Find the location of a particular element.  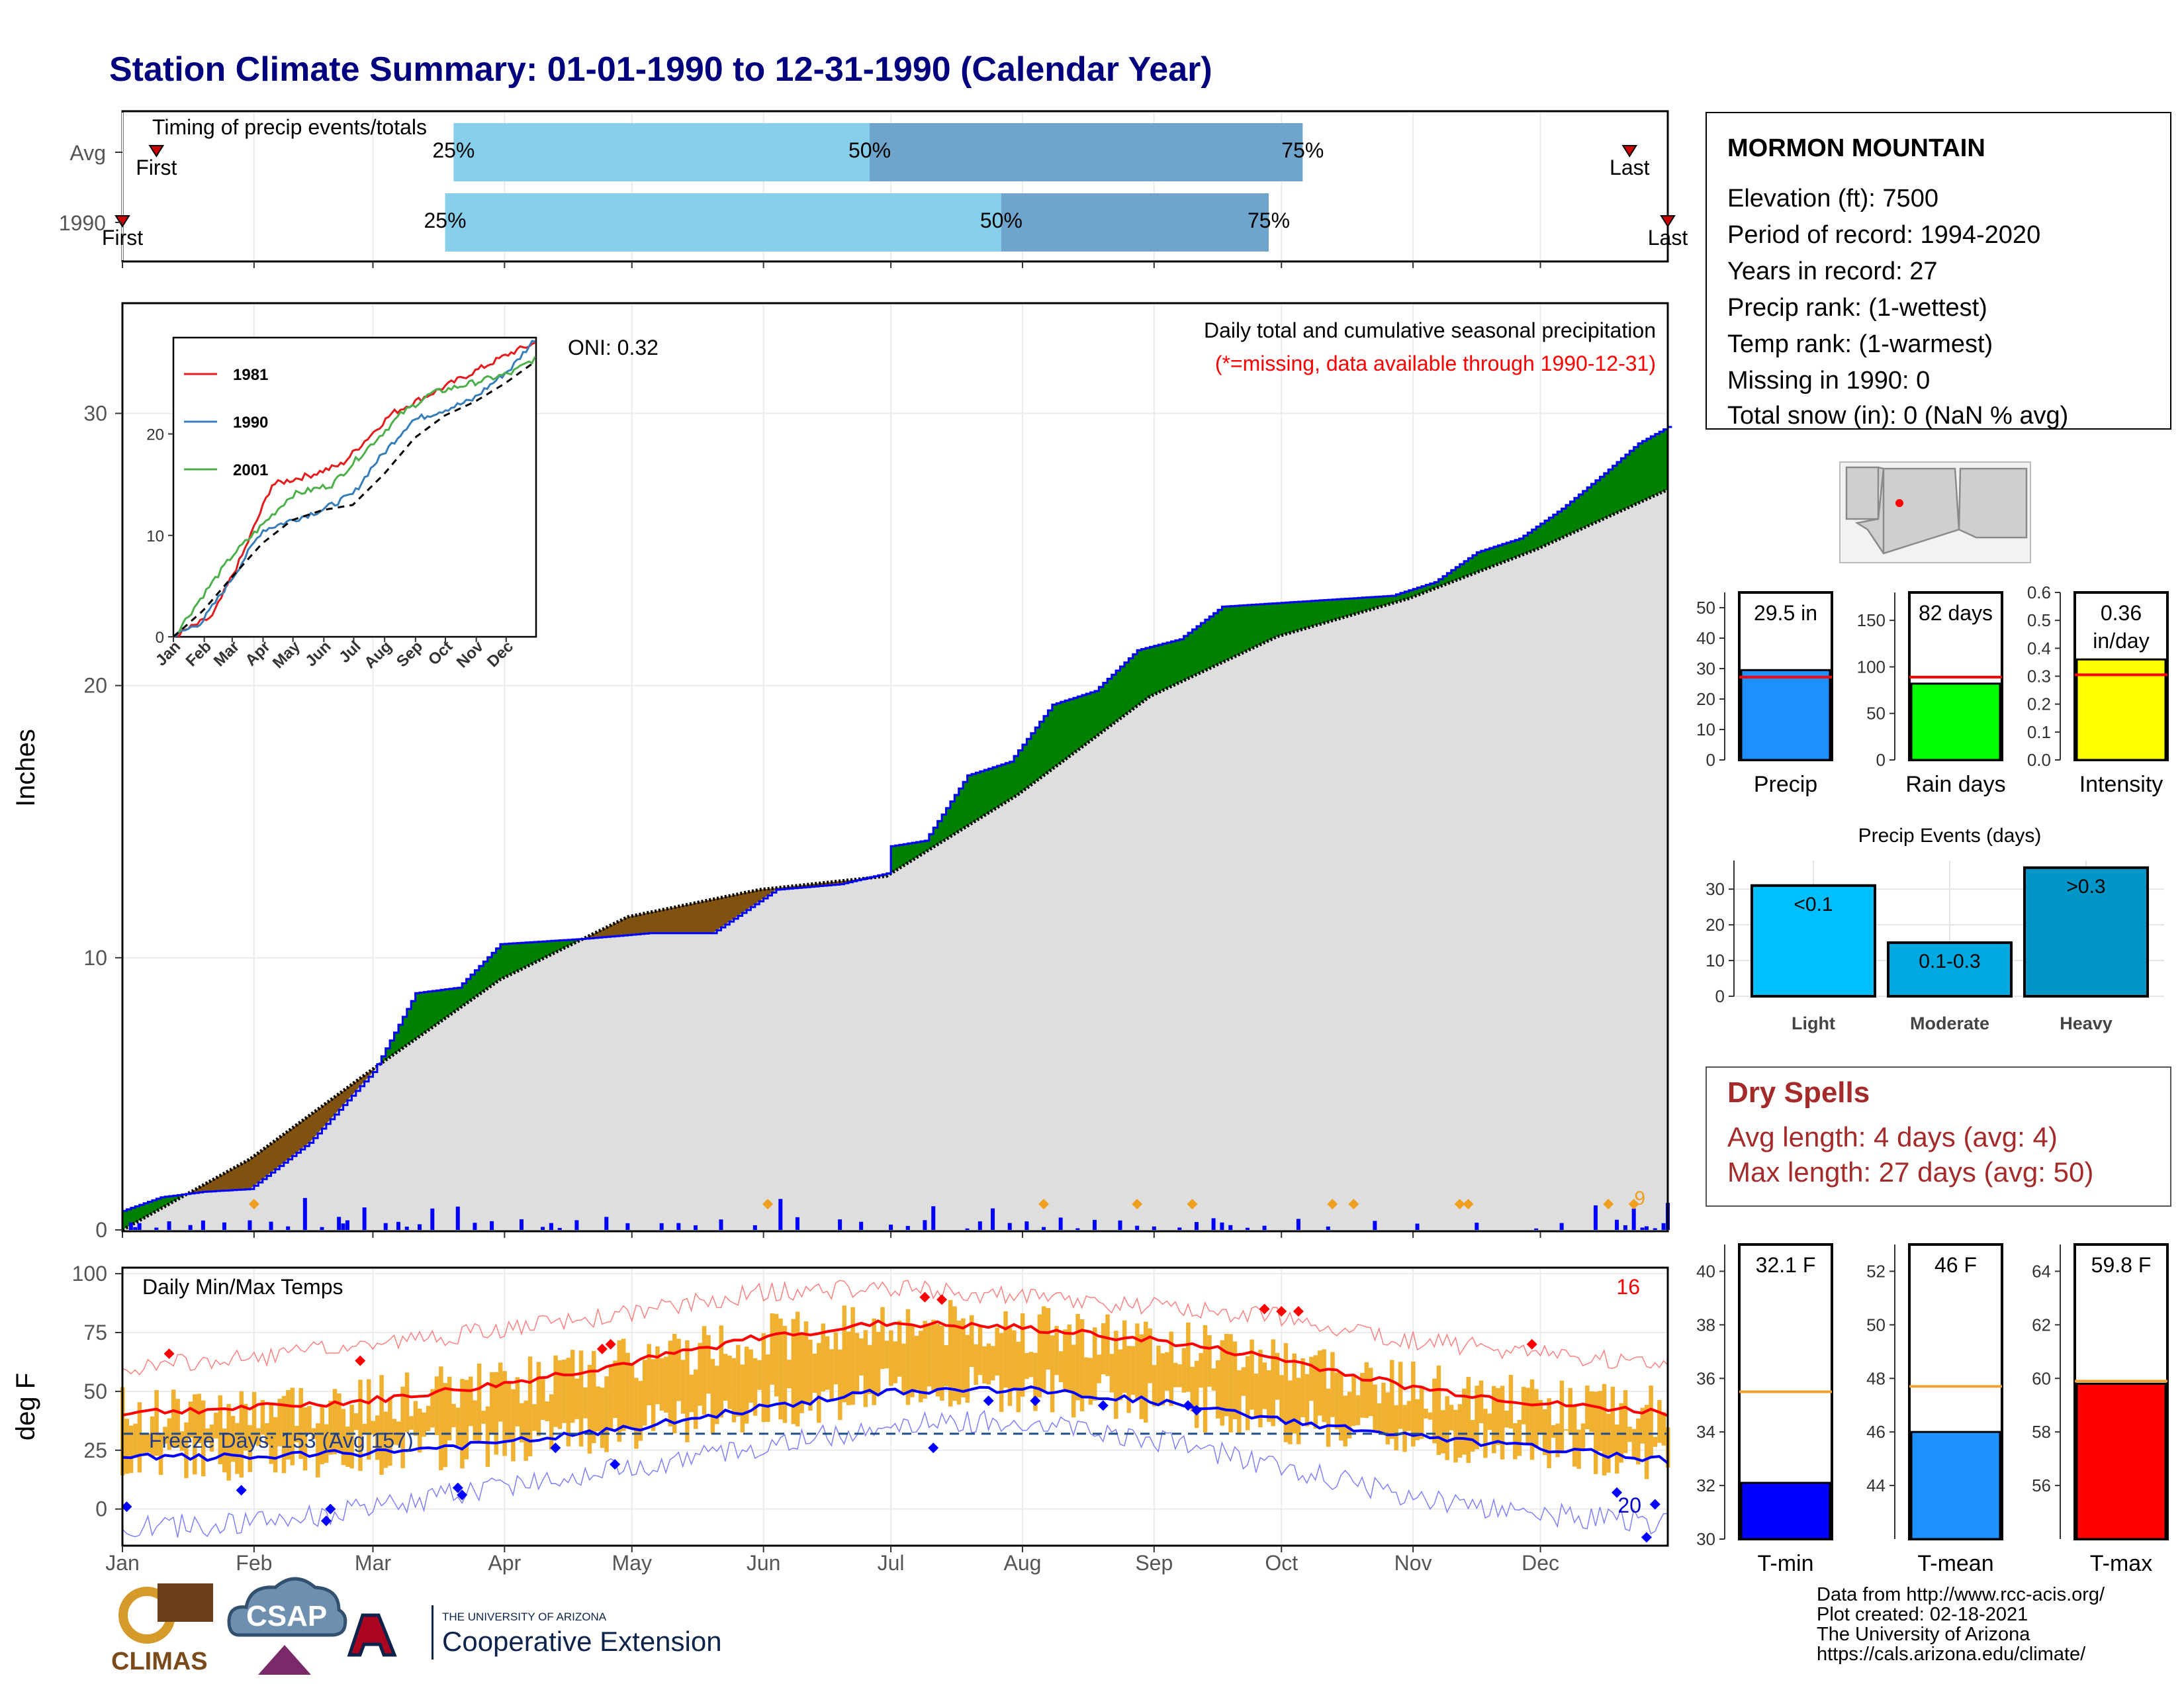

ua-small-text: THE UNIVERSITY OF ARIZONA is located at coordinates (524, 1617).